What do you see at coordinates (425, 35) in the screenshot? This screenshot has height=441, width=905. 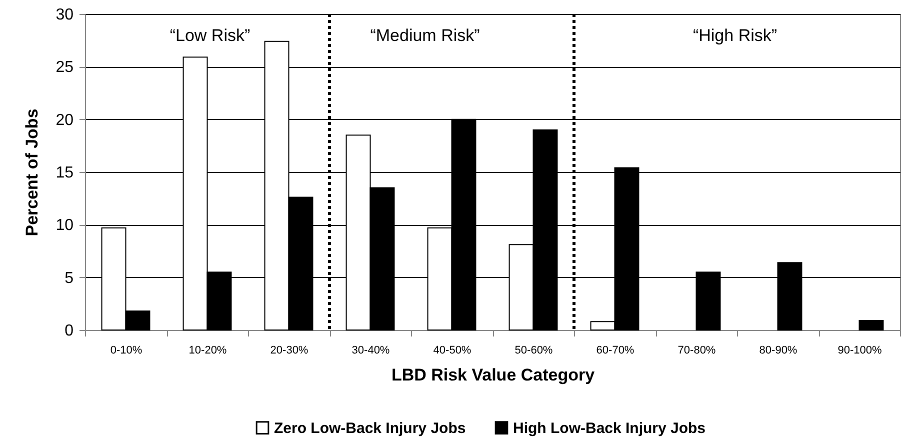 I see `annotation: “Medium Risk”` at bounding box center [425, 35].